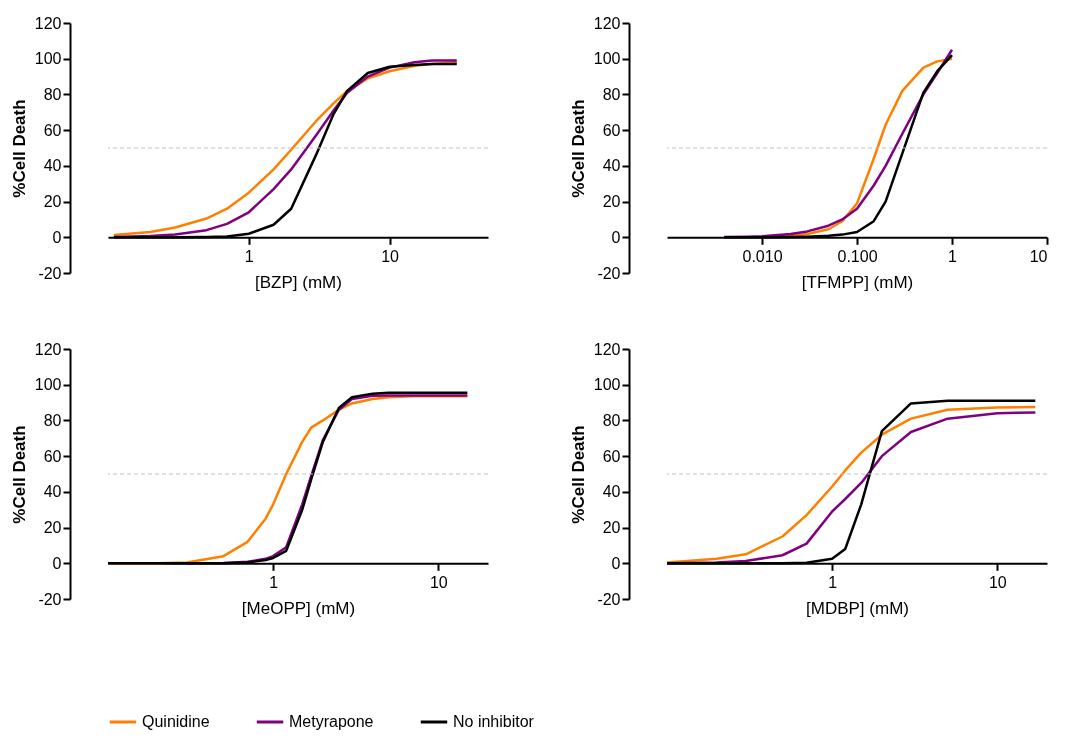 Image resolution: width=1066 pixels, height=743 pixels. Describe the element at coordinates (857, 282) in the screenshot. I see `x-axis-title: [TFMPP] (mM)` at that location.